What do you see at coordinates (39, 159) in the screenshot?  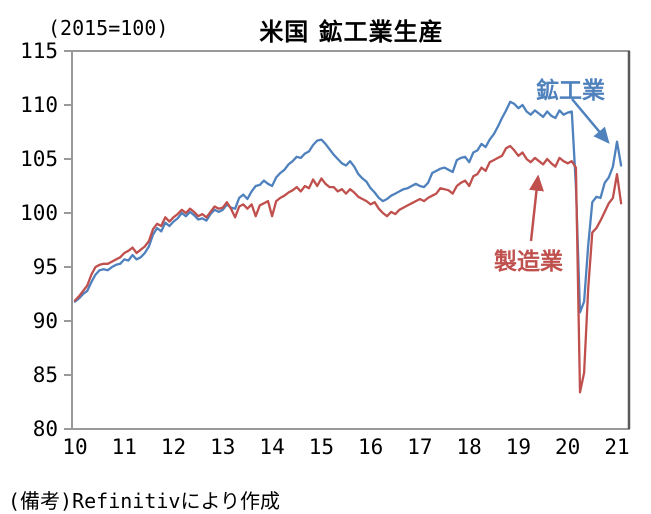 I see `y-tick-label: 105` at bounding box center [39, 159].